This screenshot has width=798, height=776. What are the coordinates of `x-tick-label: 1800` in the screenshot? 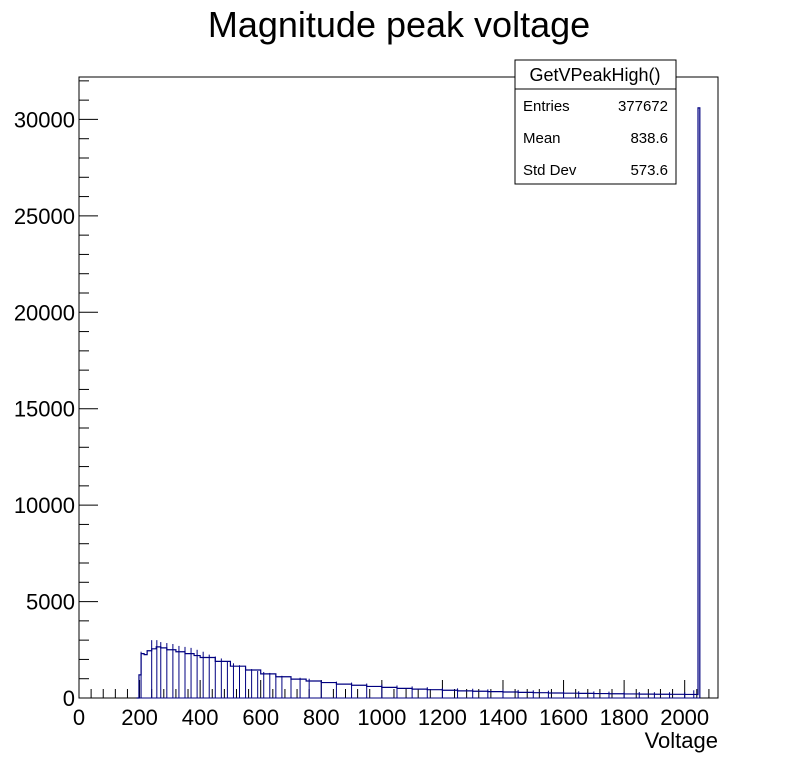 It's located at (624, 717).